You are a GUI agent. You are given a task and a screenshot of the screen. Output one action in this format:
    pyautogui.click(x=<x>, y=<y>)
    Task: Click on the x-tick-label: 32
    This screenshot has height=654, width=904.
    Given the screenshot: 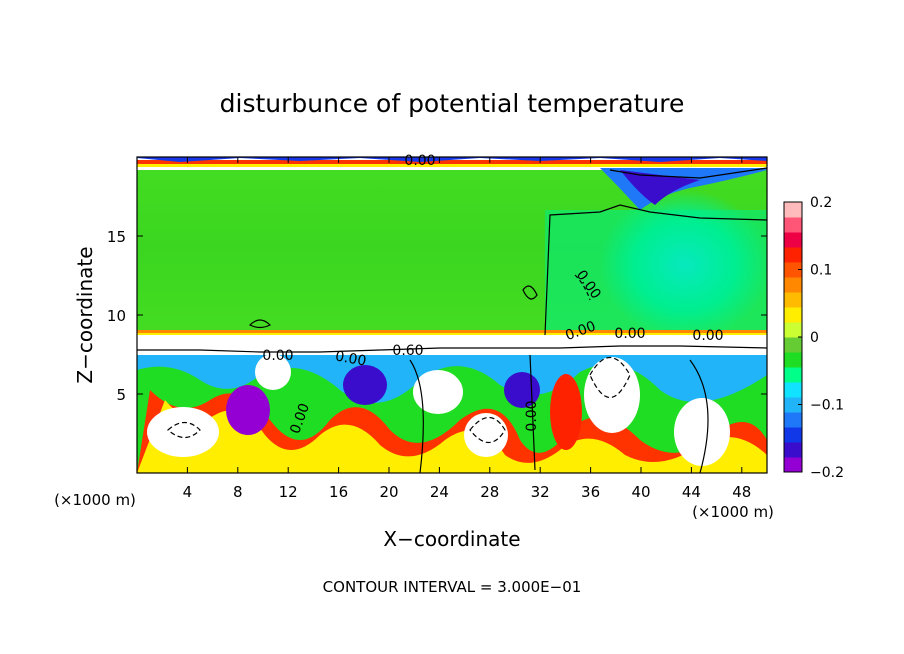 What is the action you would take?
    pyautogui.click(x=540, y=492)
    